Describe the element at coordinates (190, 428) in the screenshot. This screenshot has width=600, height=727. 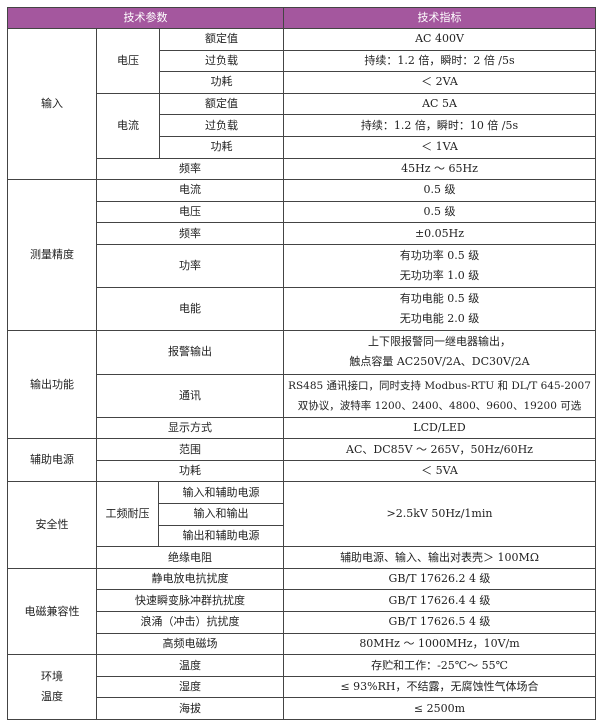
I see `param-cell: 显示方式` at that location.